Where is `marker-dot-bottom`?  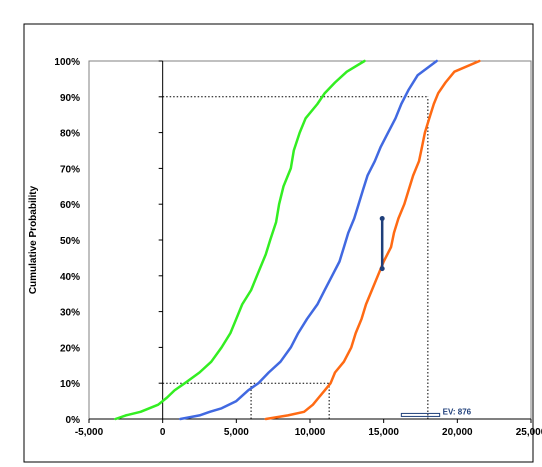
marker-dot-bottom is located at coordinates (382, 269).